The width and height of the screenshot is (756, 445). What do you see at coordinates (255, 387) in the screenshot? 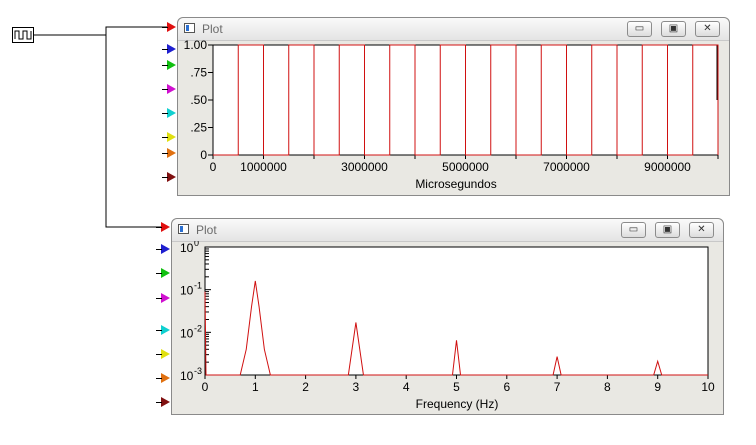
I see `x-tick-label: 1` at bounding box center [255, 387].